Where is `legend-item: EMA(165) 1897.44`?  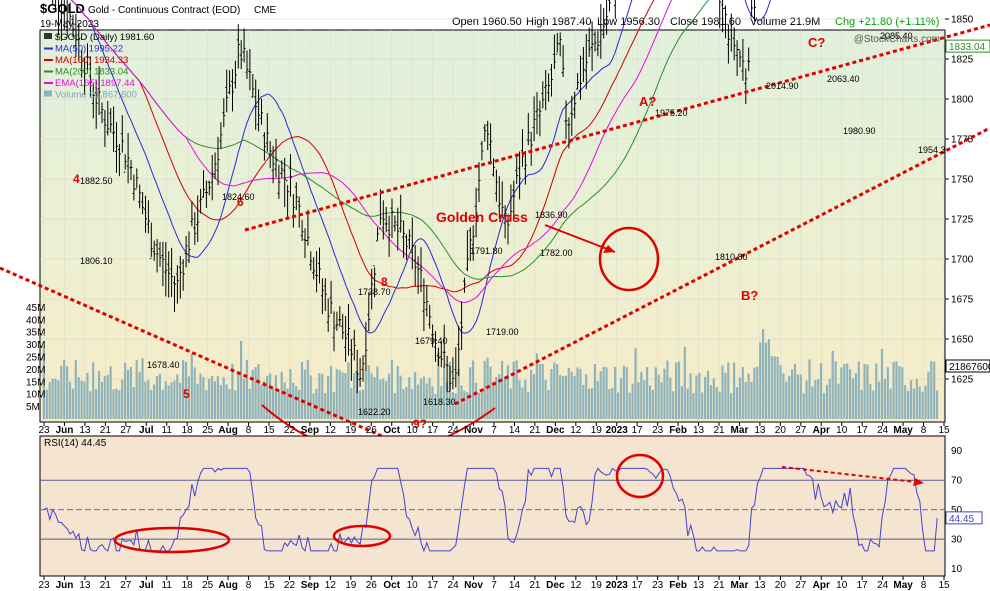 legend-item: EMA(165) 1897.44 is located at coordinates (95, 83).